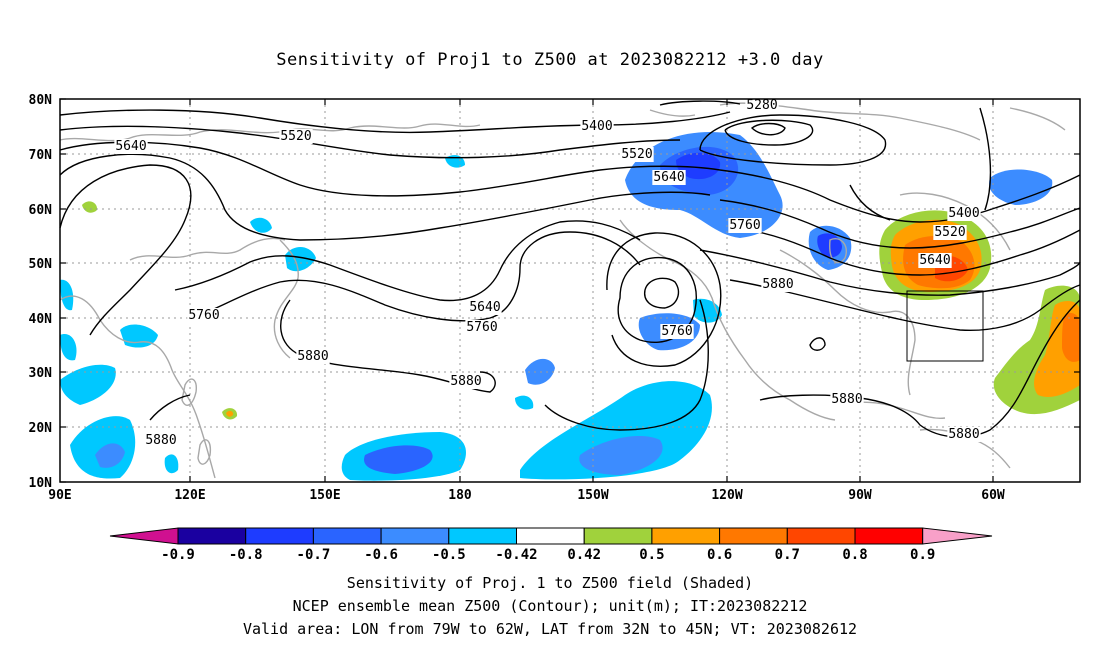 The height and width of the screenshot is (650, 1100). What do you see at coordinates (945, 326) in the screenshot?
I see `valid-area-box` at bounding box center [945, 326].